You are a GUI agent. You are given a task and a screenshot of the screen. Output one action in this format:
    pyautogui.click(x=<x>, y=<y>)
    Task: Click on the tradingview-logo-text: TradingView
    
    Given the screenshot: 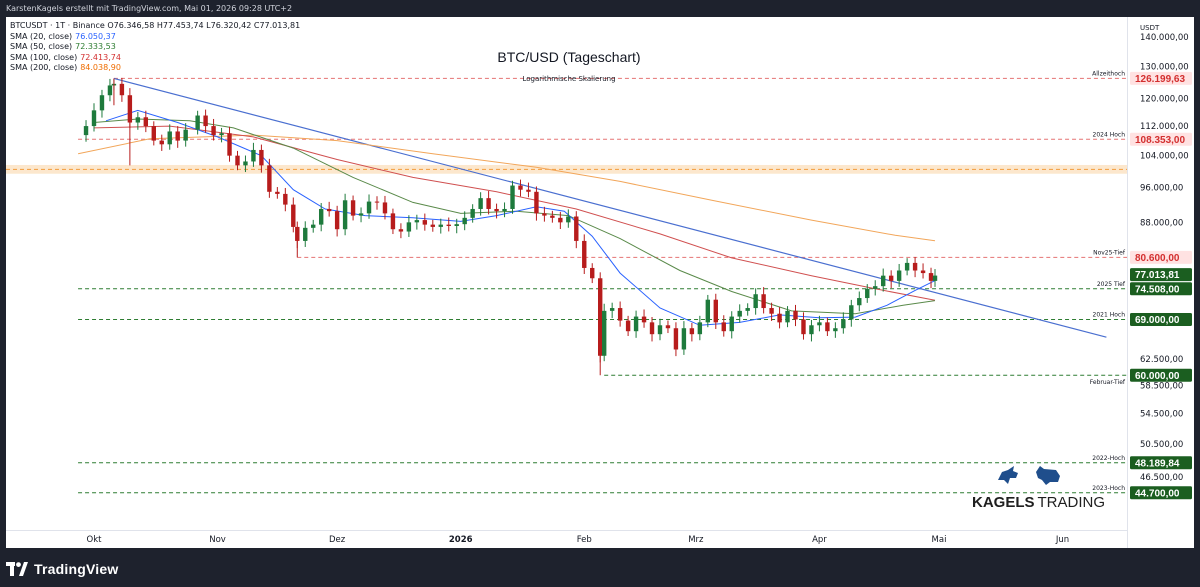 What is the action you would take?
    pyautogui.click(x=76, y=569)
    